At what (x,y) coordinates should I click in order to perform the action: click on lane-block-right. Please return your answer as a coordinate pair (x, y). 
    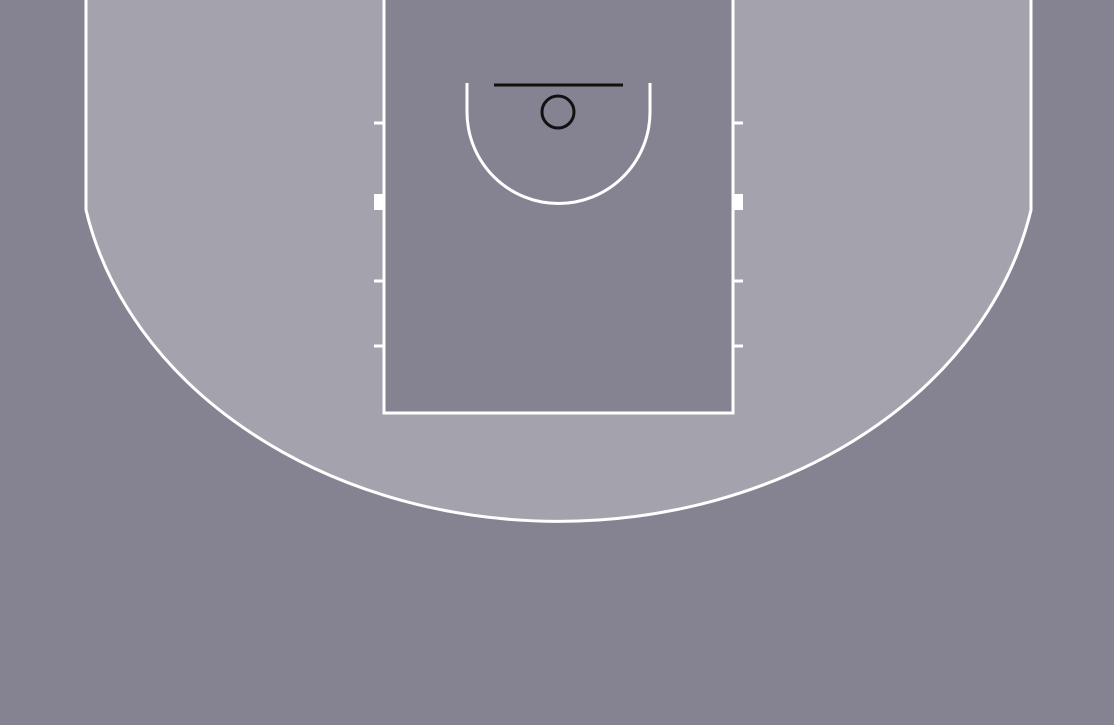
    Looking at the image, I should click on (738, 202).